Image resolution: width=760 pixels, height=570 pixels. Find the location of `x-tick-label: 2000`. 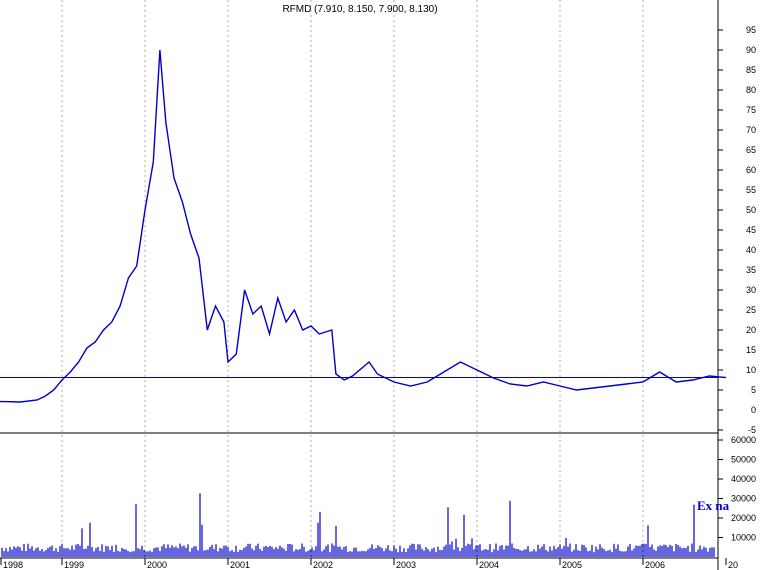

x-tick-label: 2000 is located at coordinates (157, 565).